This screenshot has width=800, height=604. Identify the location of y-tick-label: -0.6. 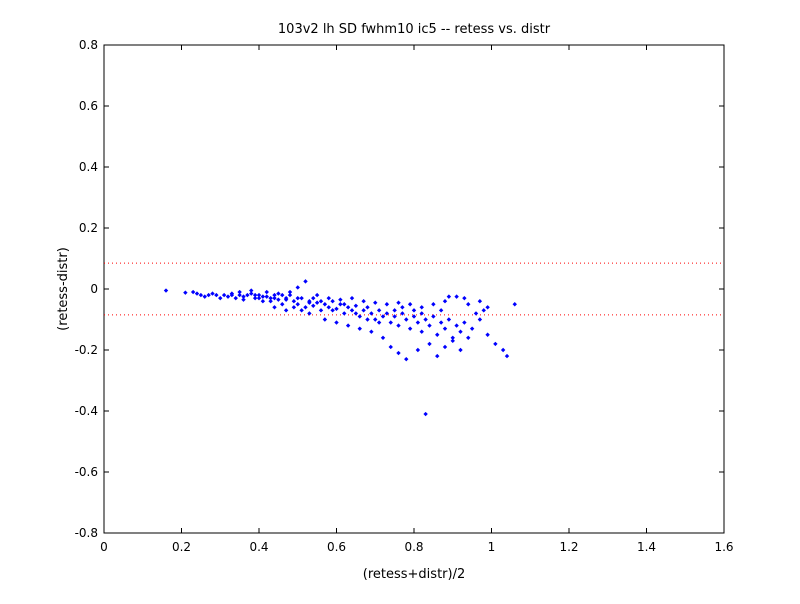
(86, 472).